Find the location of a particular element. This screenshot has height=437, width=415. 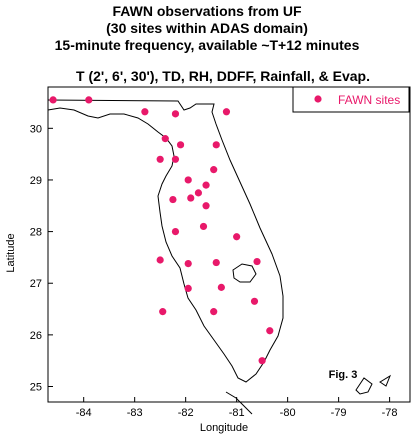

x-tick-label: -81 is located at coordinates (237, 413).